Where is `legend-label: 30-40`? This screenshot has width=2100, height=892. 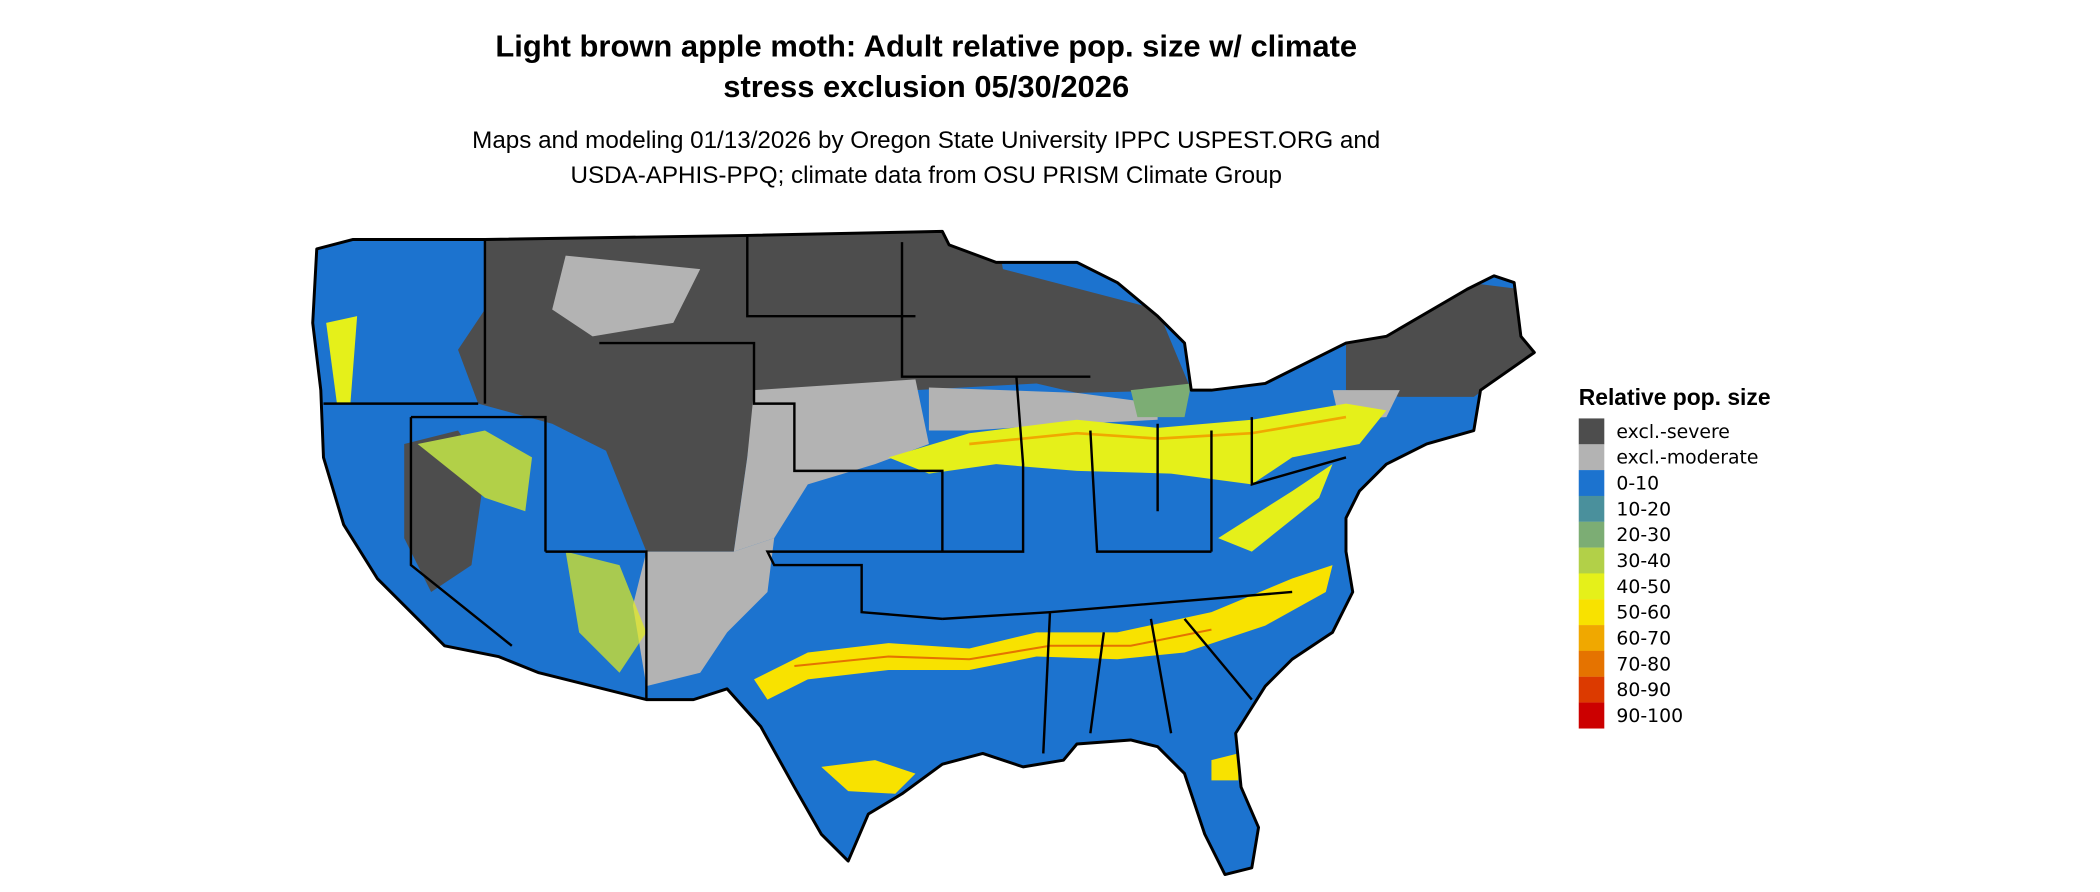 legend-label: 30-40 is located at coordinates (1643, 561).